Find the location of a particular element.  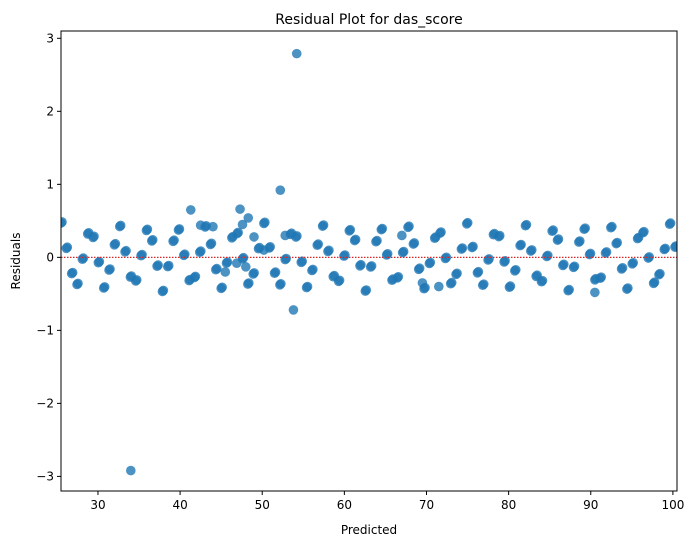

chart-title: Residual Plot for das_score is located at coordinates (369, 20).